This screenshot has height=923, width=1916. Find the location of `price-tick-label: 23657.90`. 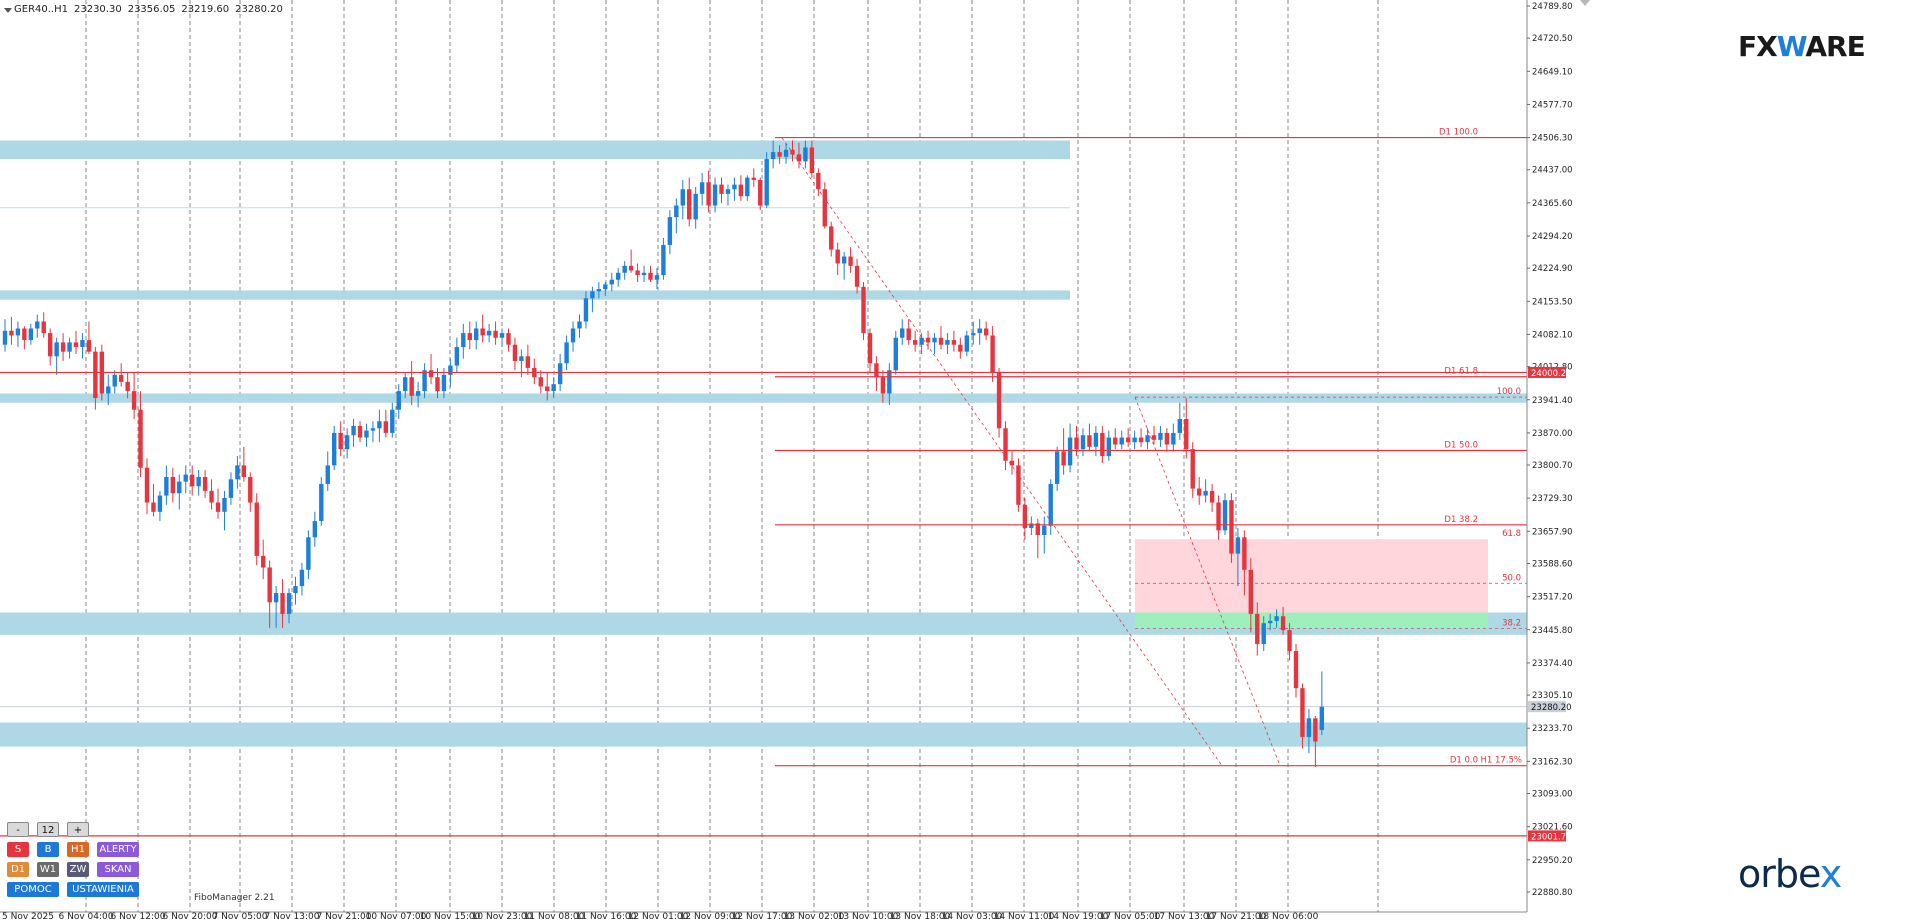

price-tick-label: 23657.90 is located at coordinates (1552, 532).